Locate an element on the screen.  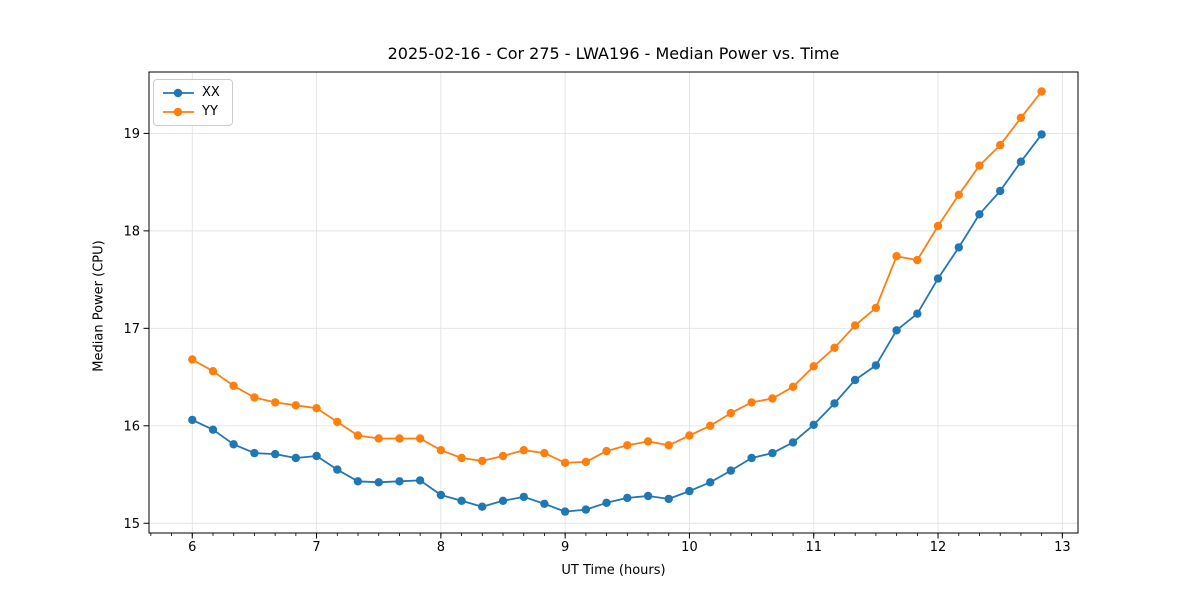
x-axis-label: UT Time (hours) is located at coordinates (613, 570).